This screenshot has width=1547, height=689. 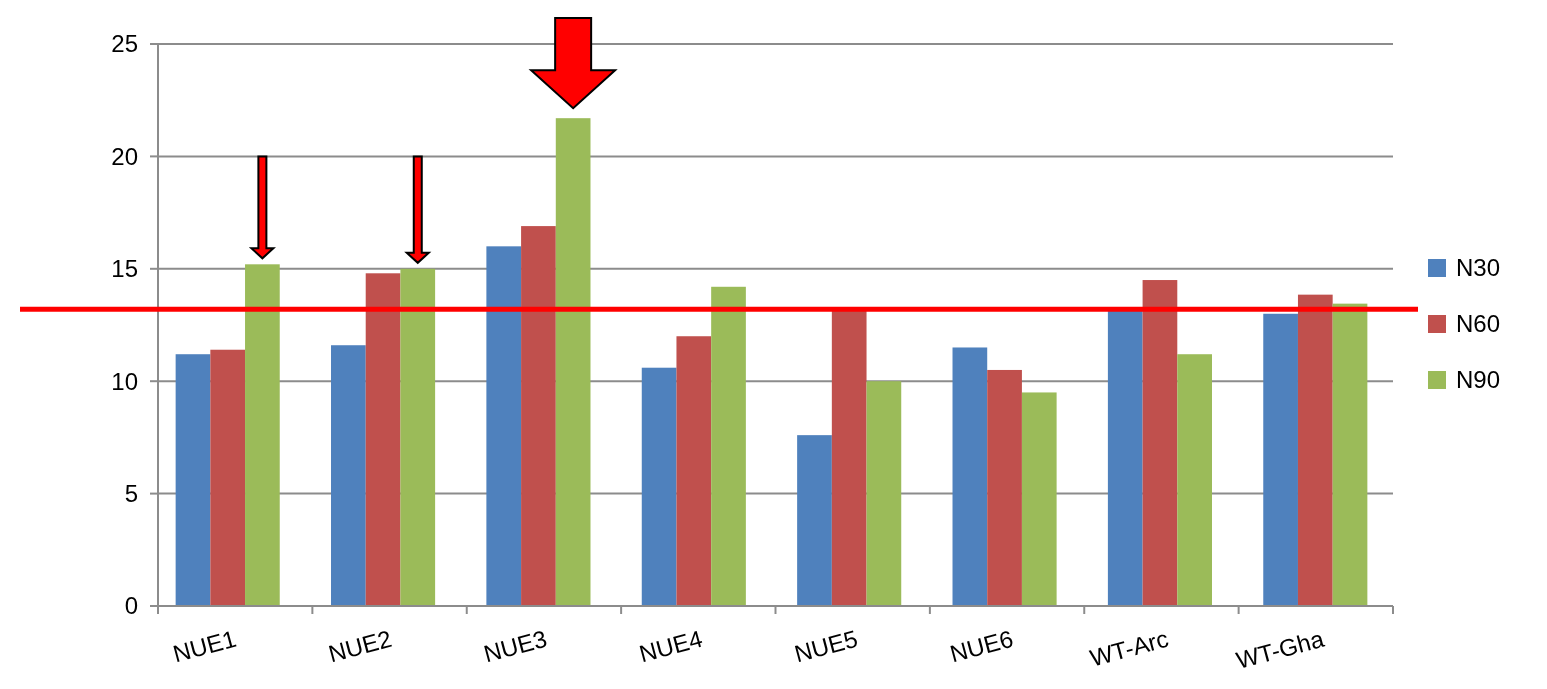 I want to click on x-tick-label: NUE1, so click(x=204, y=646).